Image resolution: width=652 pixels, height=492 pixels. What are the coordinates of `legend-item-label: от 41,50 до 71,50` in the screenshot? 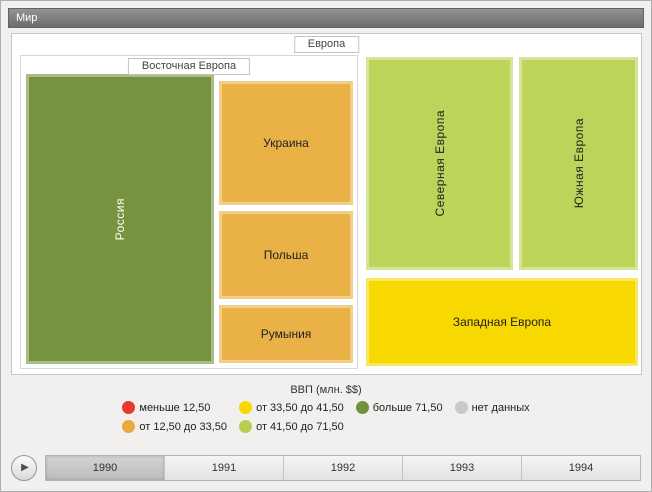 It's located at (300, 426).